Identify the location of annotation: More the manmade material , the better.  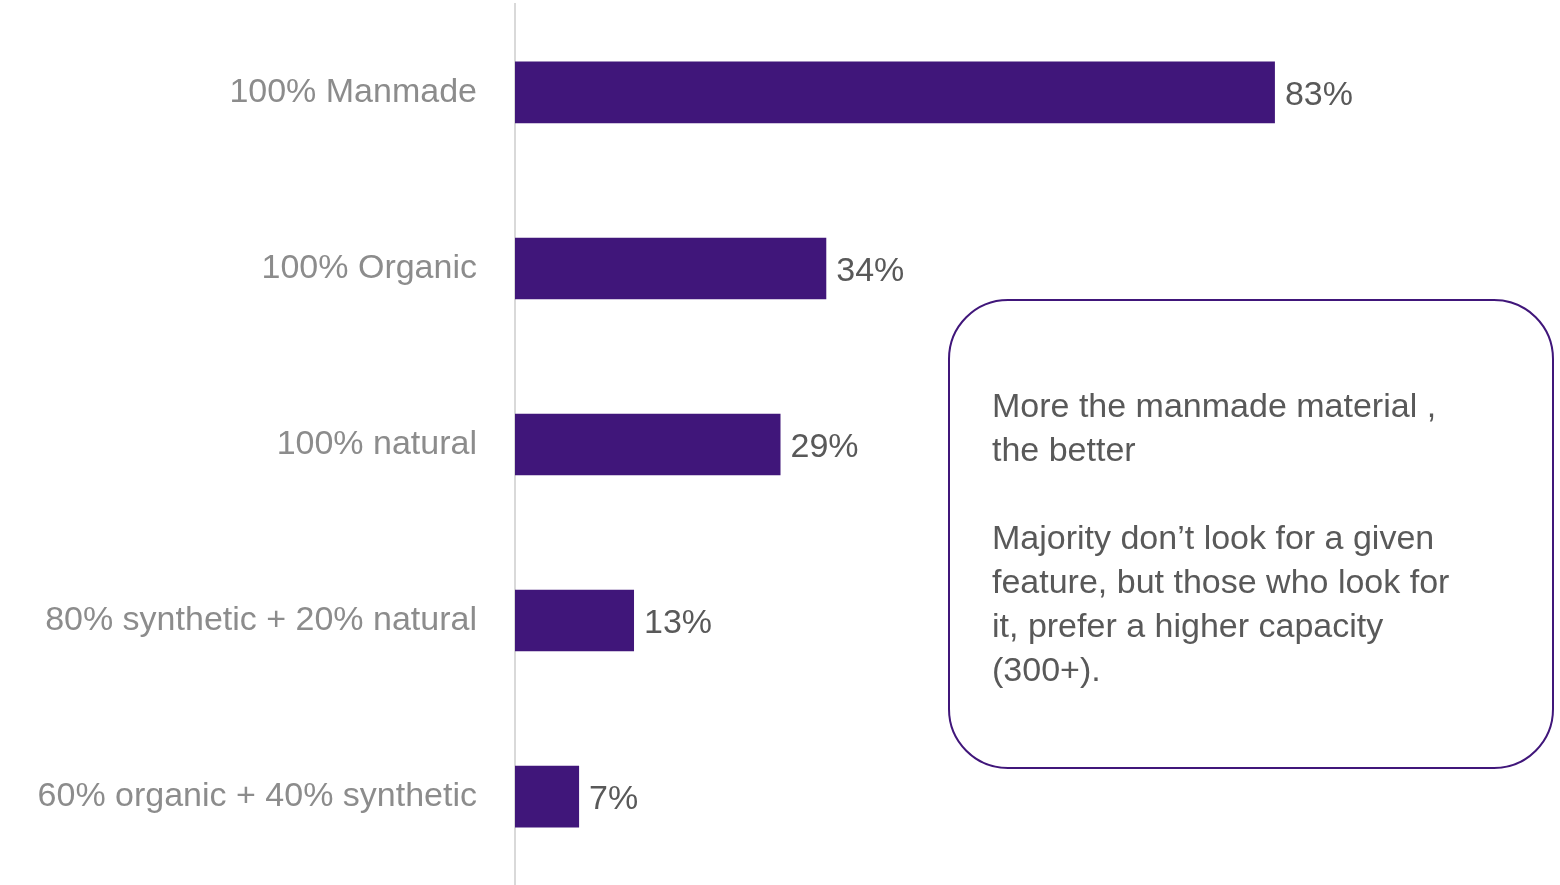
(1215, 427).